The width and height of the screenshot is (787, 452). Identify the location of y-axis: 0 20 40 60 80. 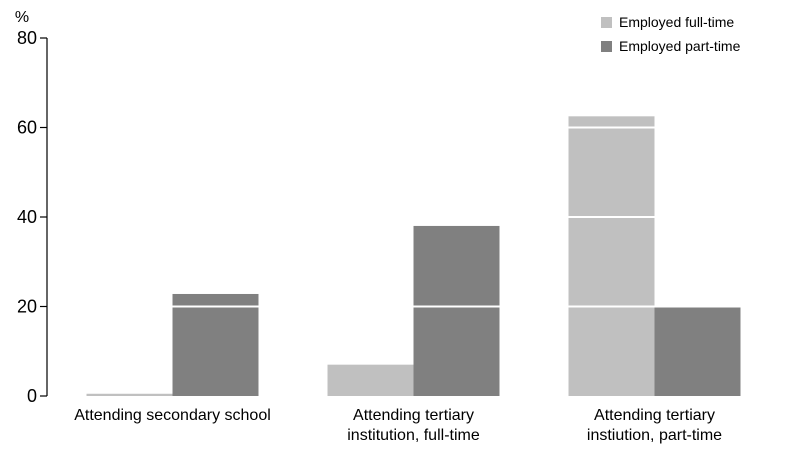
(32, 217).